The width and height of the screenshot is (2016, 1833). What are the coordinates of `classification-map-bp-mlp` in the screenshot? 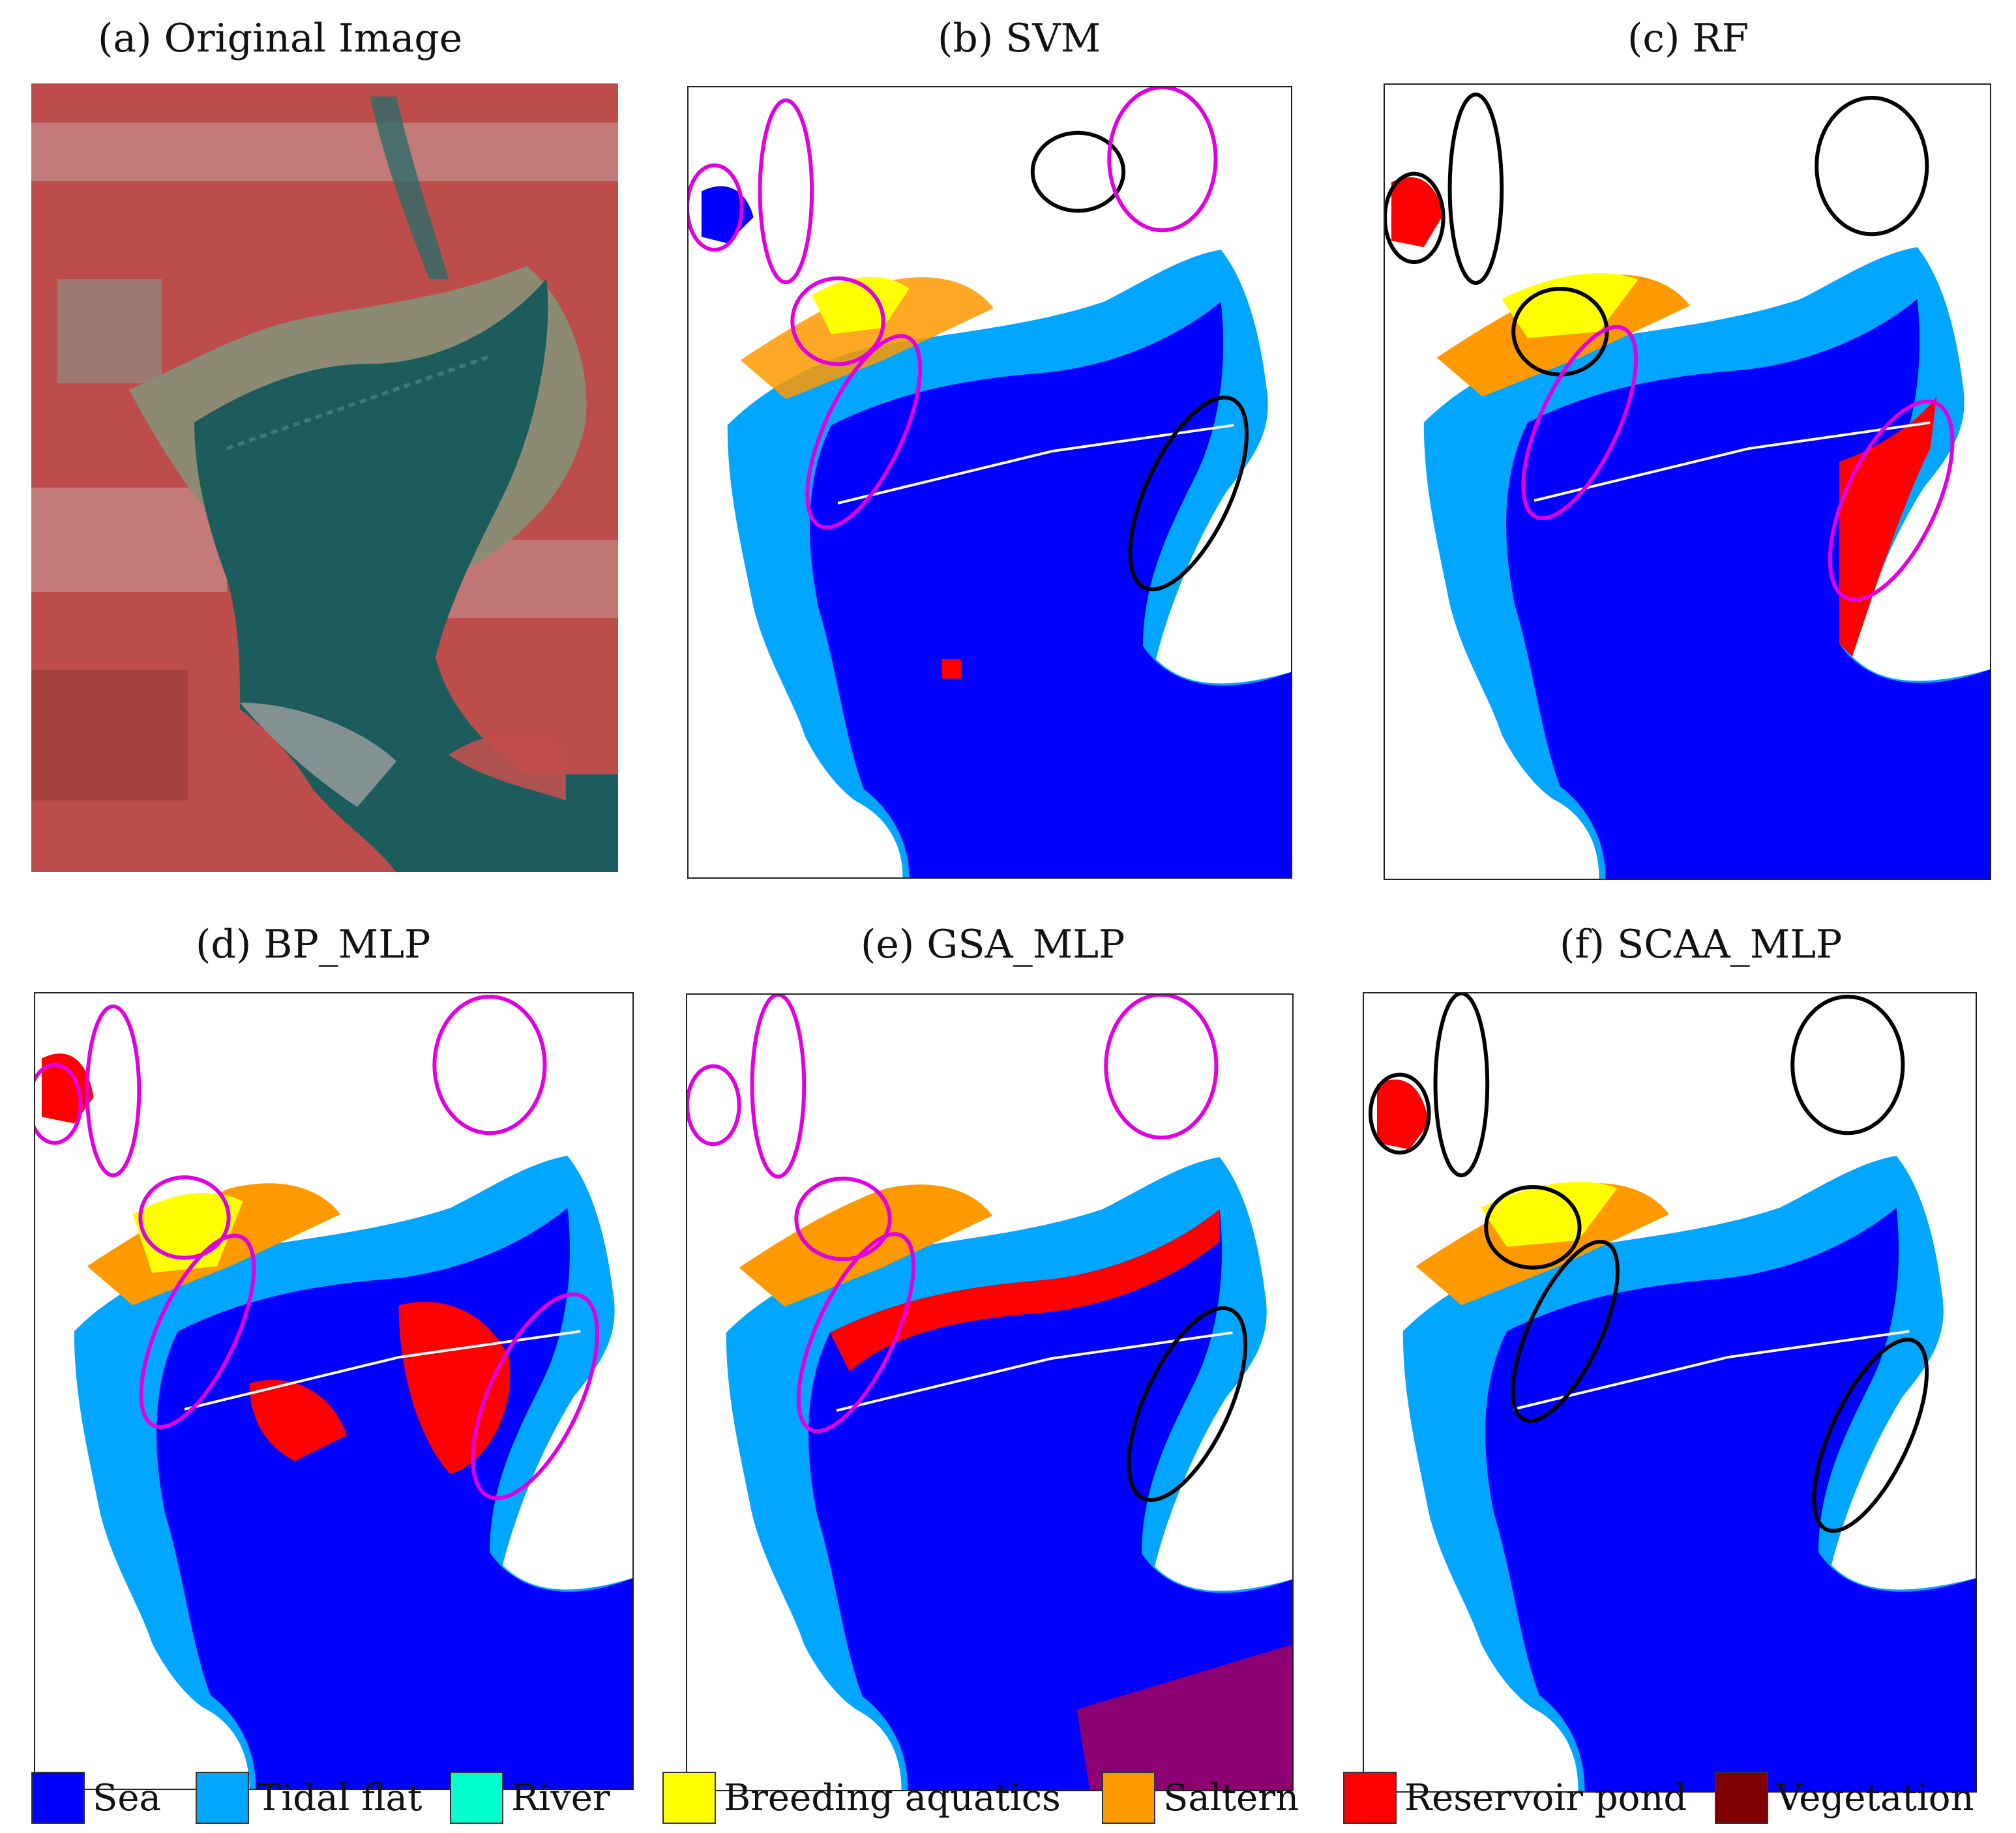 It's located at (334, 1391).